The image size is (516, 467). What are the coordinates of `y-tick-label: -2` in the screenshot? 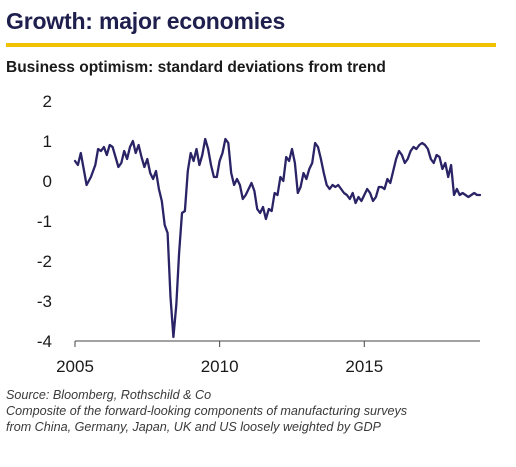 It's located at (44, 261).